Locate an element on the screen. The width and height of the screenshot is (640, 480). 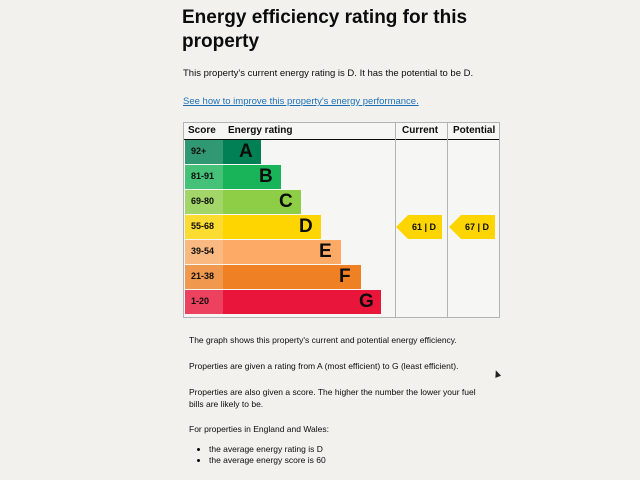
rating-band-d: 55-68 D is located at coordinates (253, 227).